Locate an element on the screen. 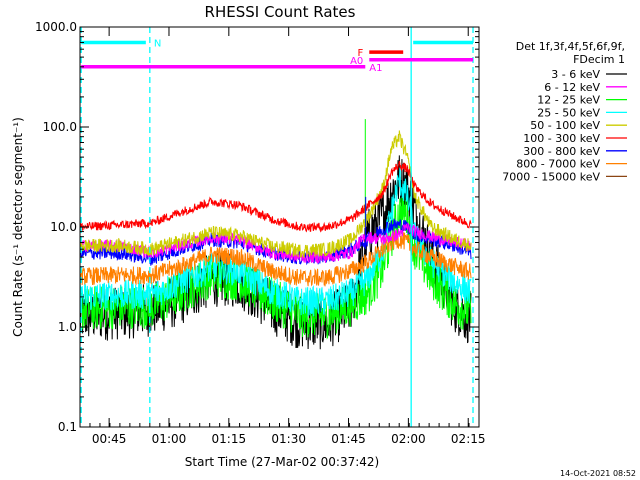 The height and width of the screenshot is (480, 640). chart-title: RHESSI Count Rates is located at coordinates (280, 12).